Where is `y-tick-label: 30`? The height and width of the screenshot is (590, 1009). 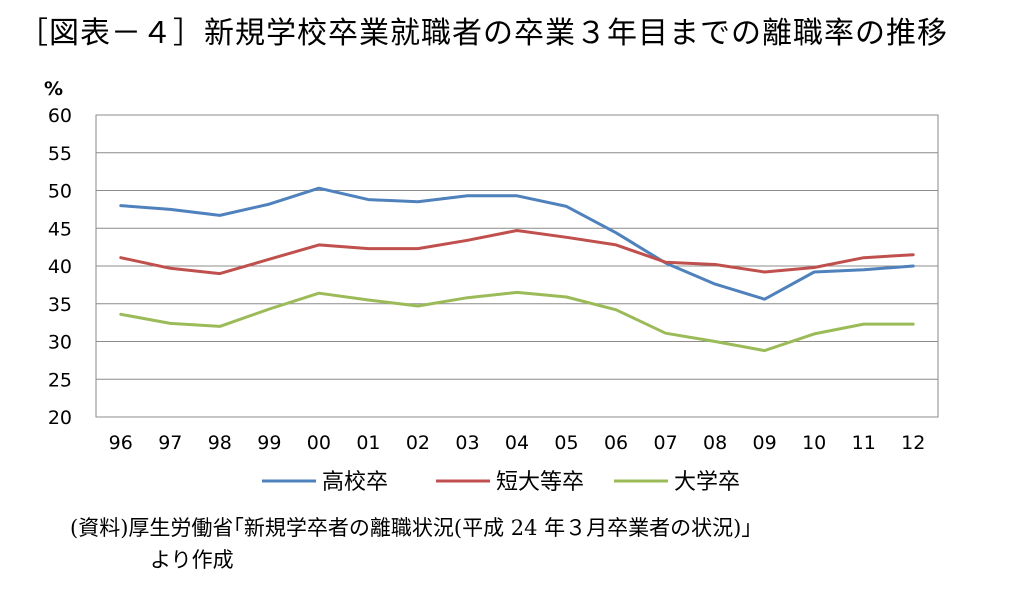 y-tick-label: 30 is located at coordinates (60, 343).